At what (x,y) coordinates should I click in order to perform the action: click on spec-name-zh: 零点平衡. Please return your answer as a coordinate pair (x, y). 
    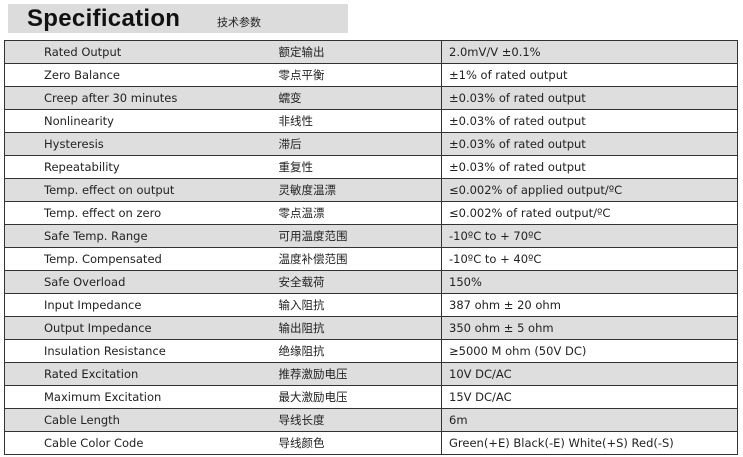
    Looking at the image, I should click on (342, 75).